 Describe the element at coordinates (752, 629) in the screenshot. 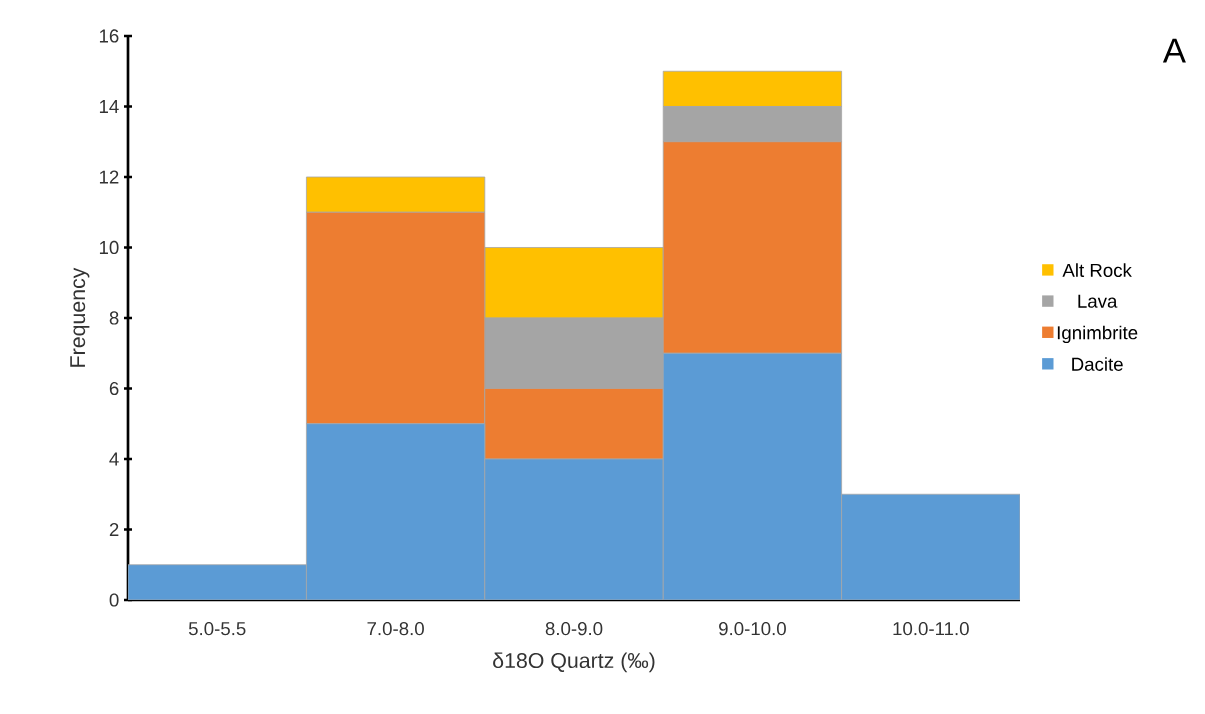

I see `x-tick-label: 9.0-10.0` at that location.